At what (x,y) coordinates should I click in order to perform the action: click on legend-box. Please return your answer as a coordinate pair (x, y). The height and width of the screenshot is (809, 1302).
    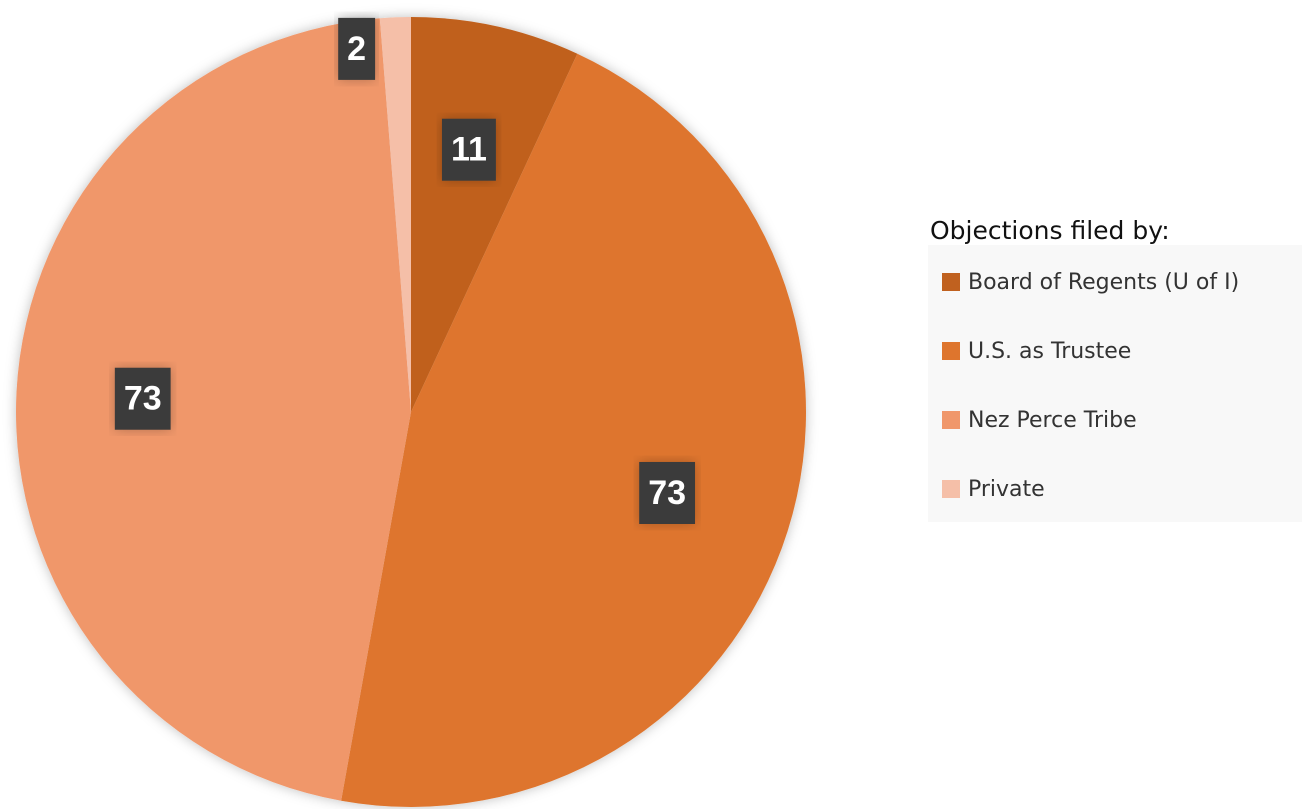
    Looking at the image, I should click on (1115, 383).